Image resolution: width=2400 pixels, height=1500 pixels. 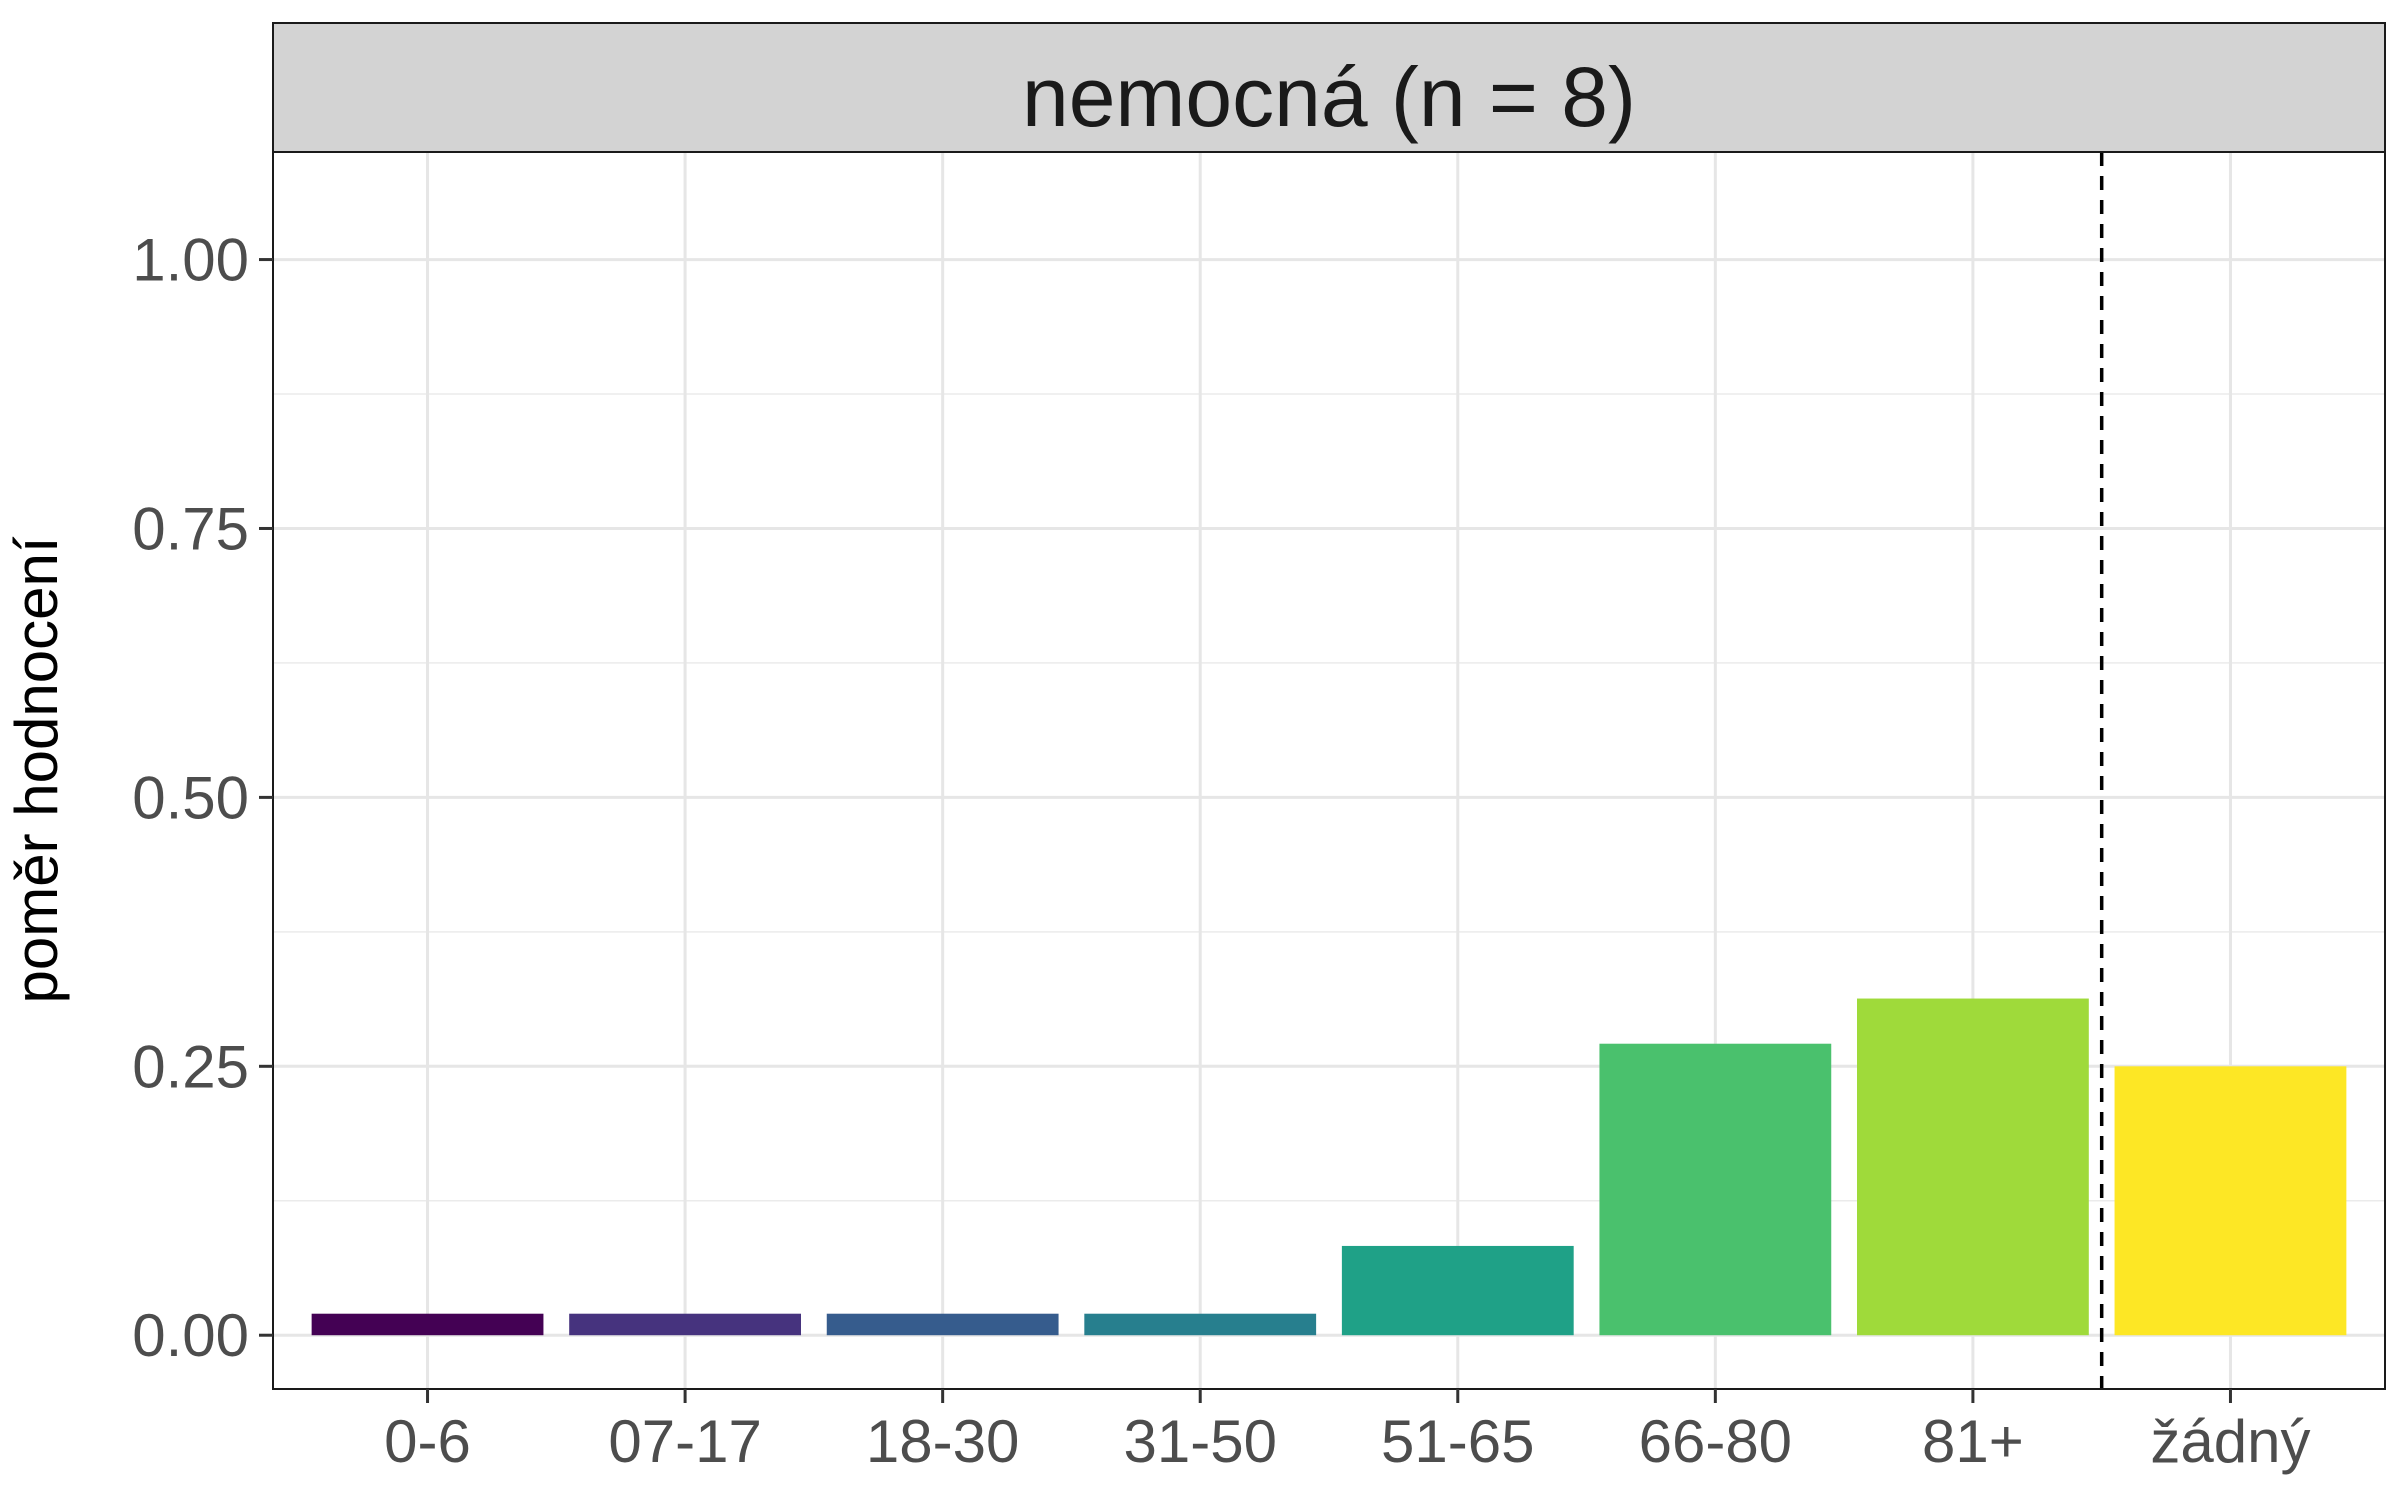 I want to click on bar-81+, so click(x=1973, y=1167).